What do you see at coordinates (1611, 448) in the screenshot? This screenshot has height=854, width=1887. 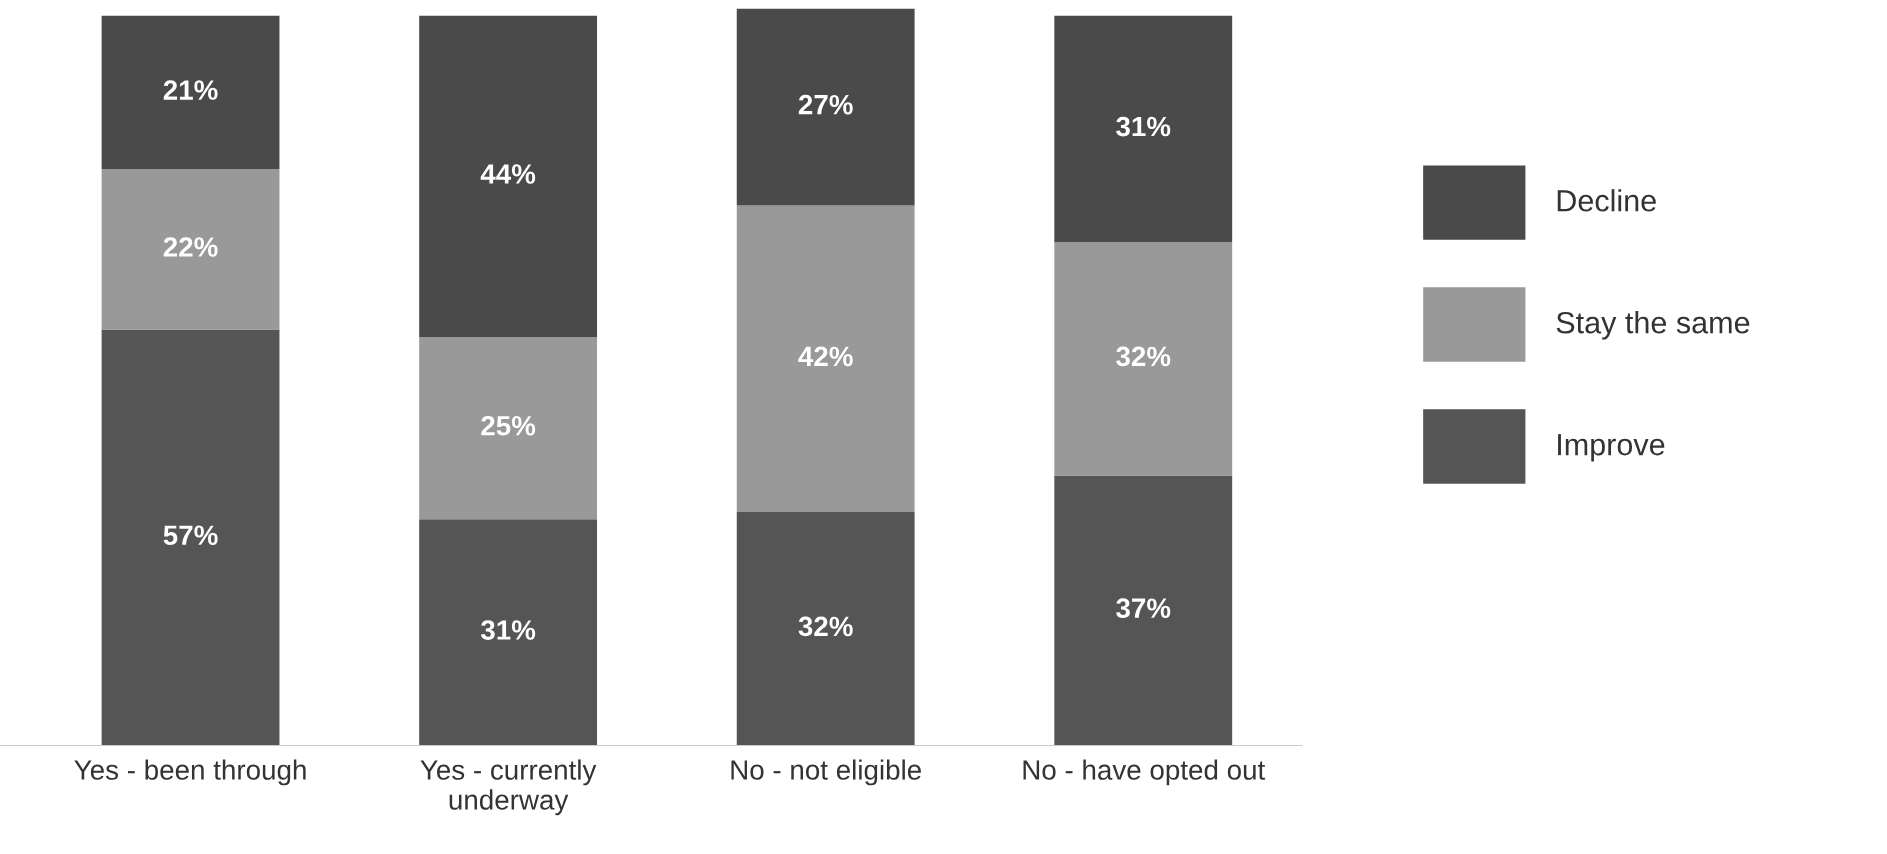 I see `legend-label: Improve` at bounding box center [1611, 448].